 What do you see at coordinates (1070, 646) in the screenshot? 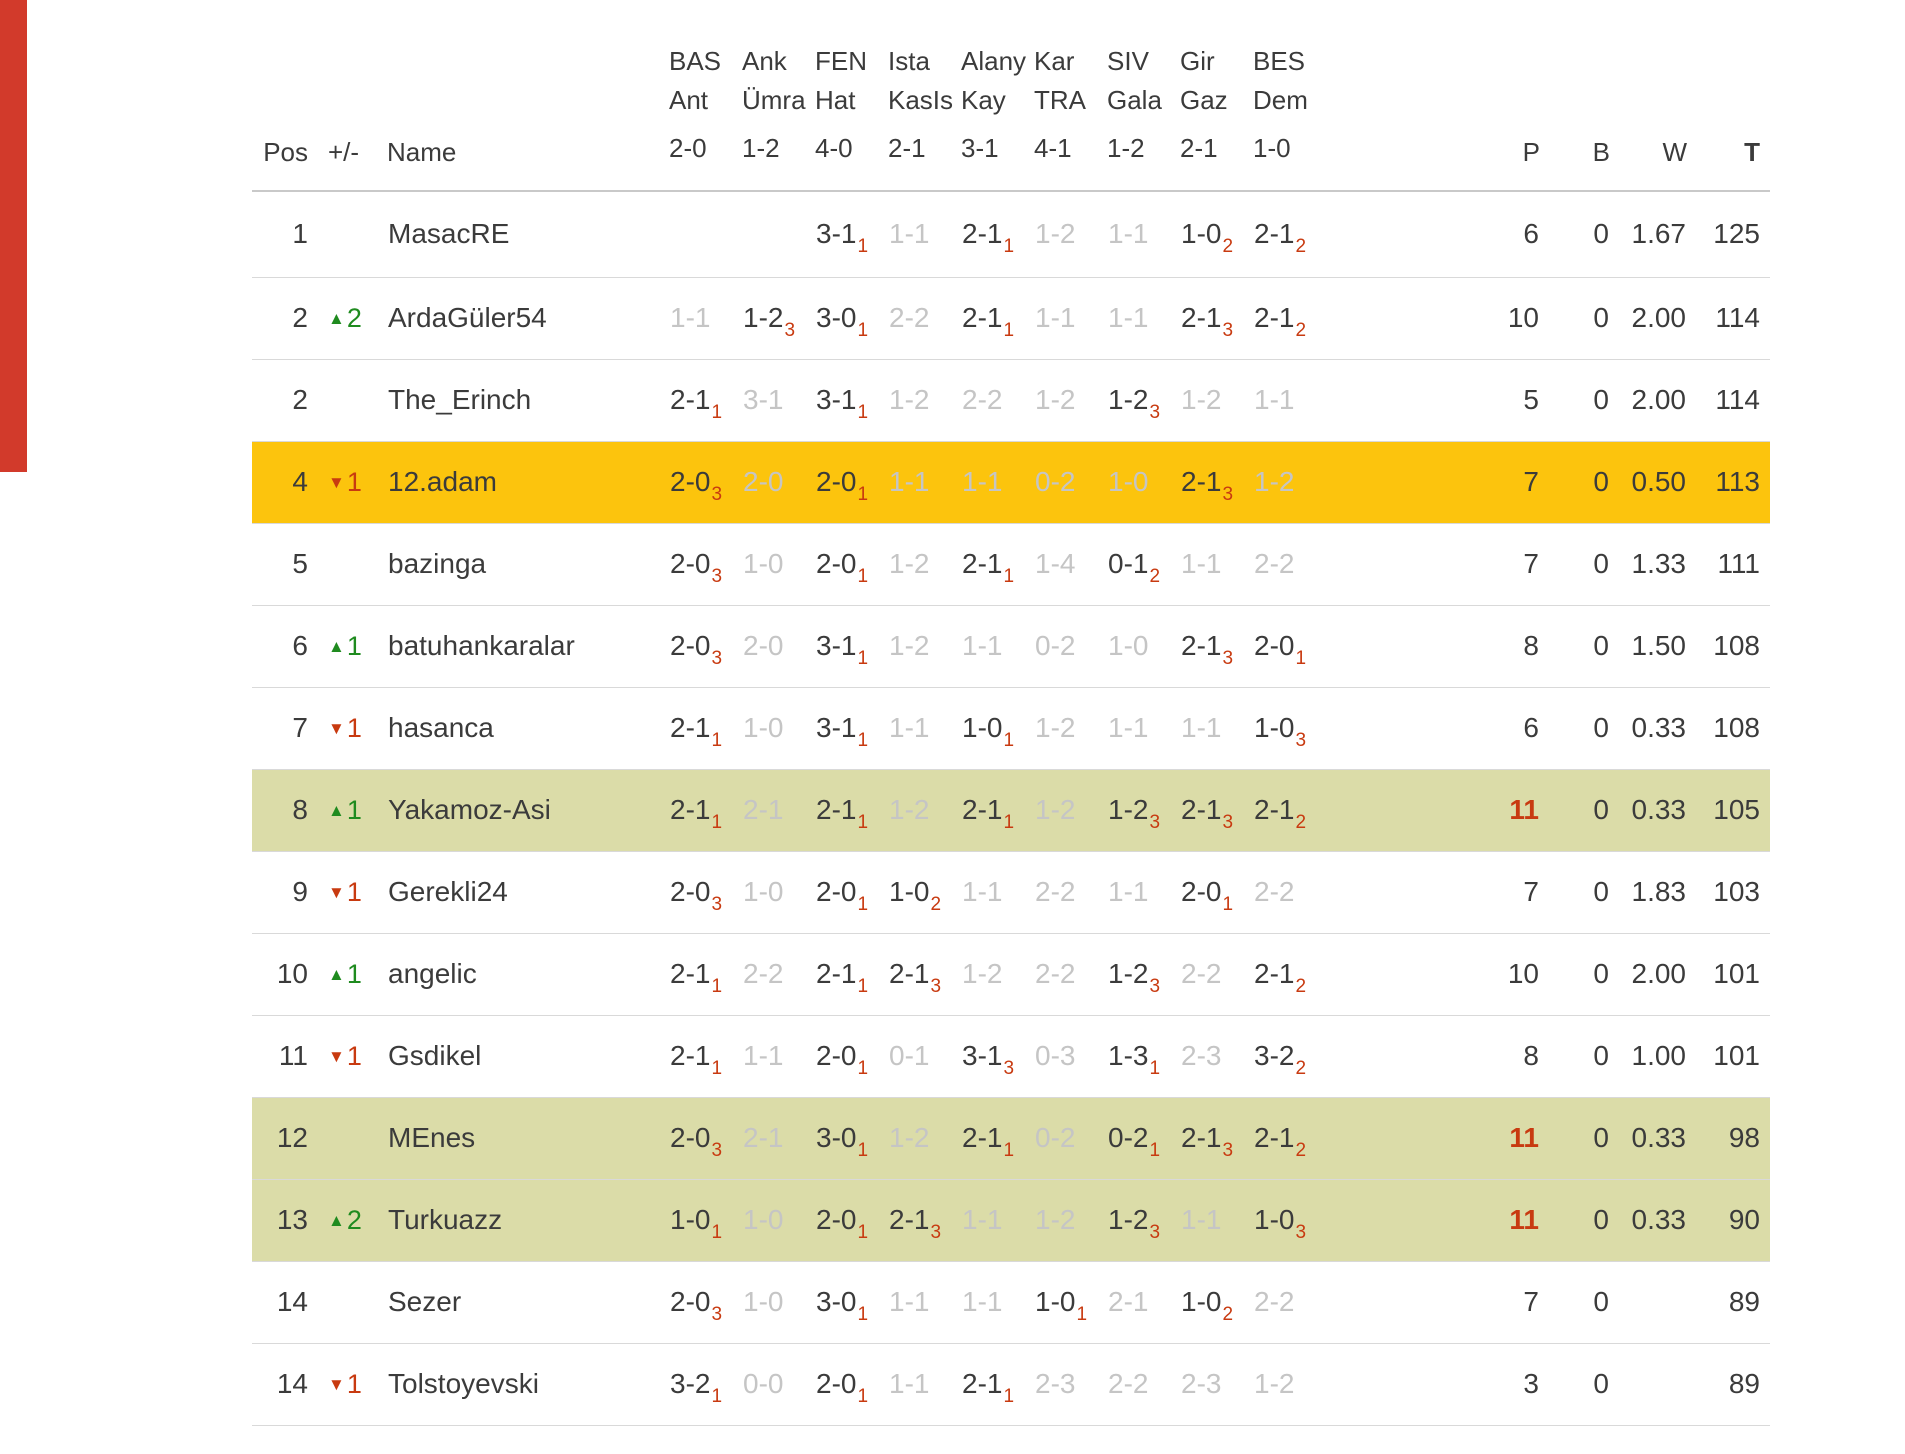
I see `prediction-cell: 0-2` at bounding box center [1070, 646].